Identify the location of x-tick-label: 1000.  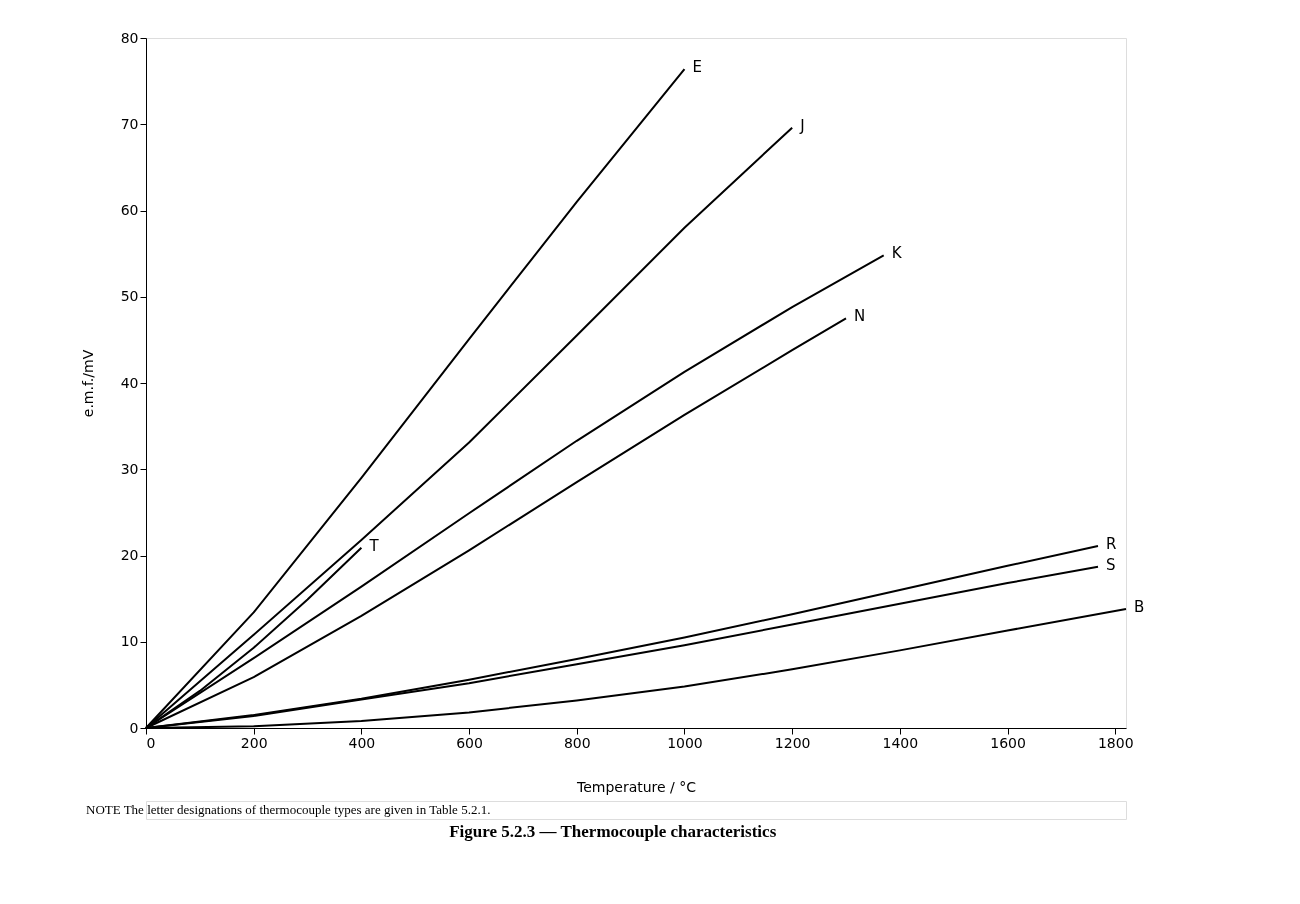
(685, 742).